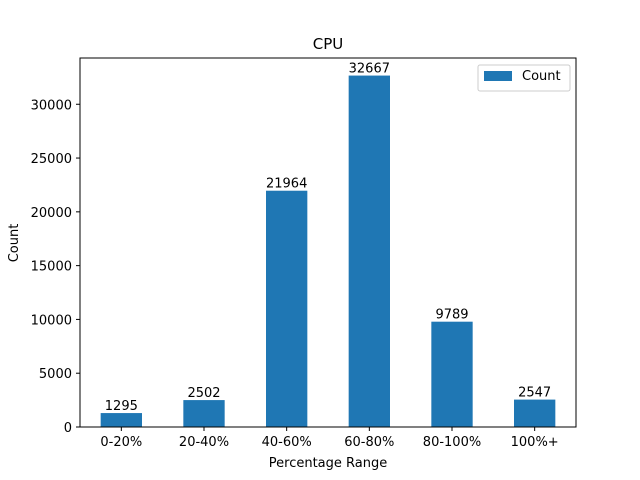  Describe the element at coordinates (369, 442) in the screenshot. I see `x-tick-label: 60-80%` at that location.